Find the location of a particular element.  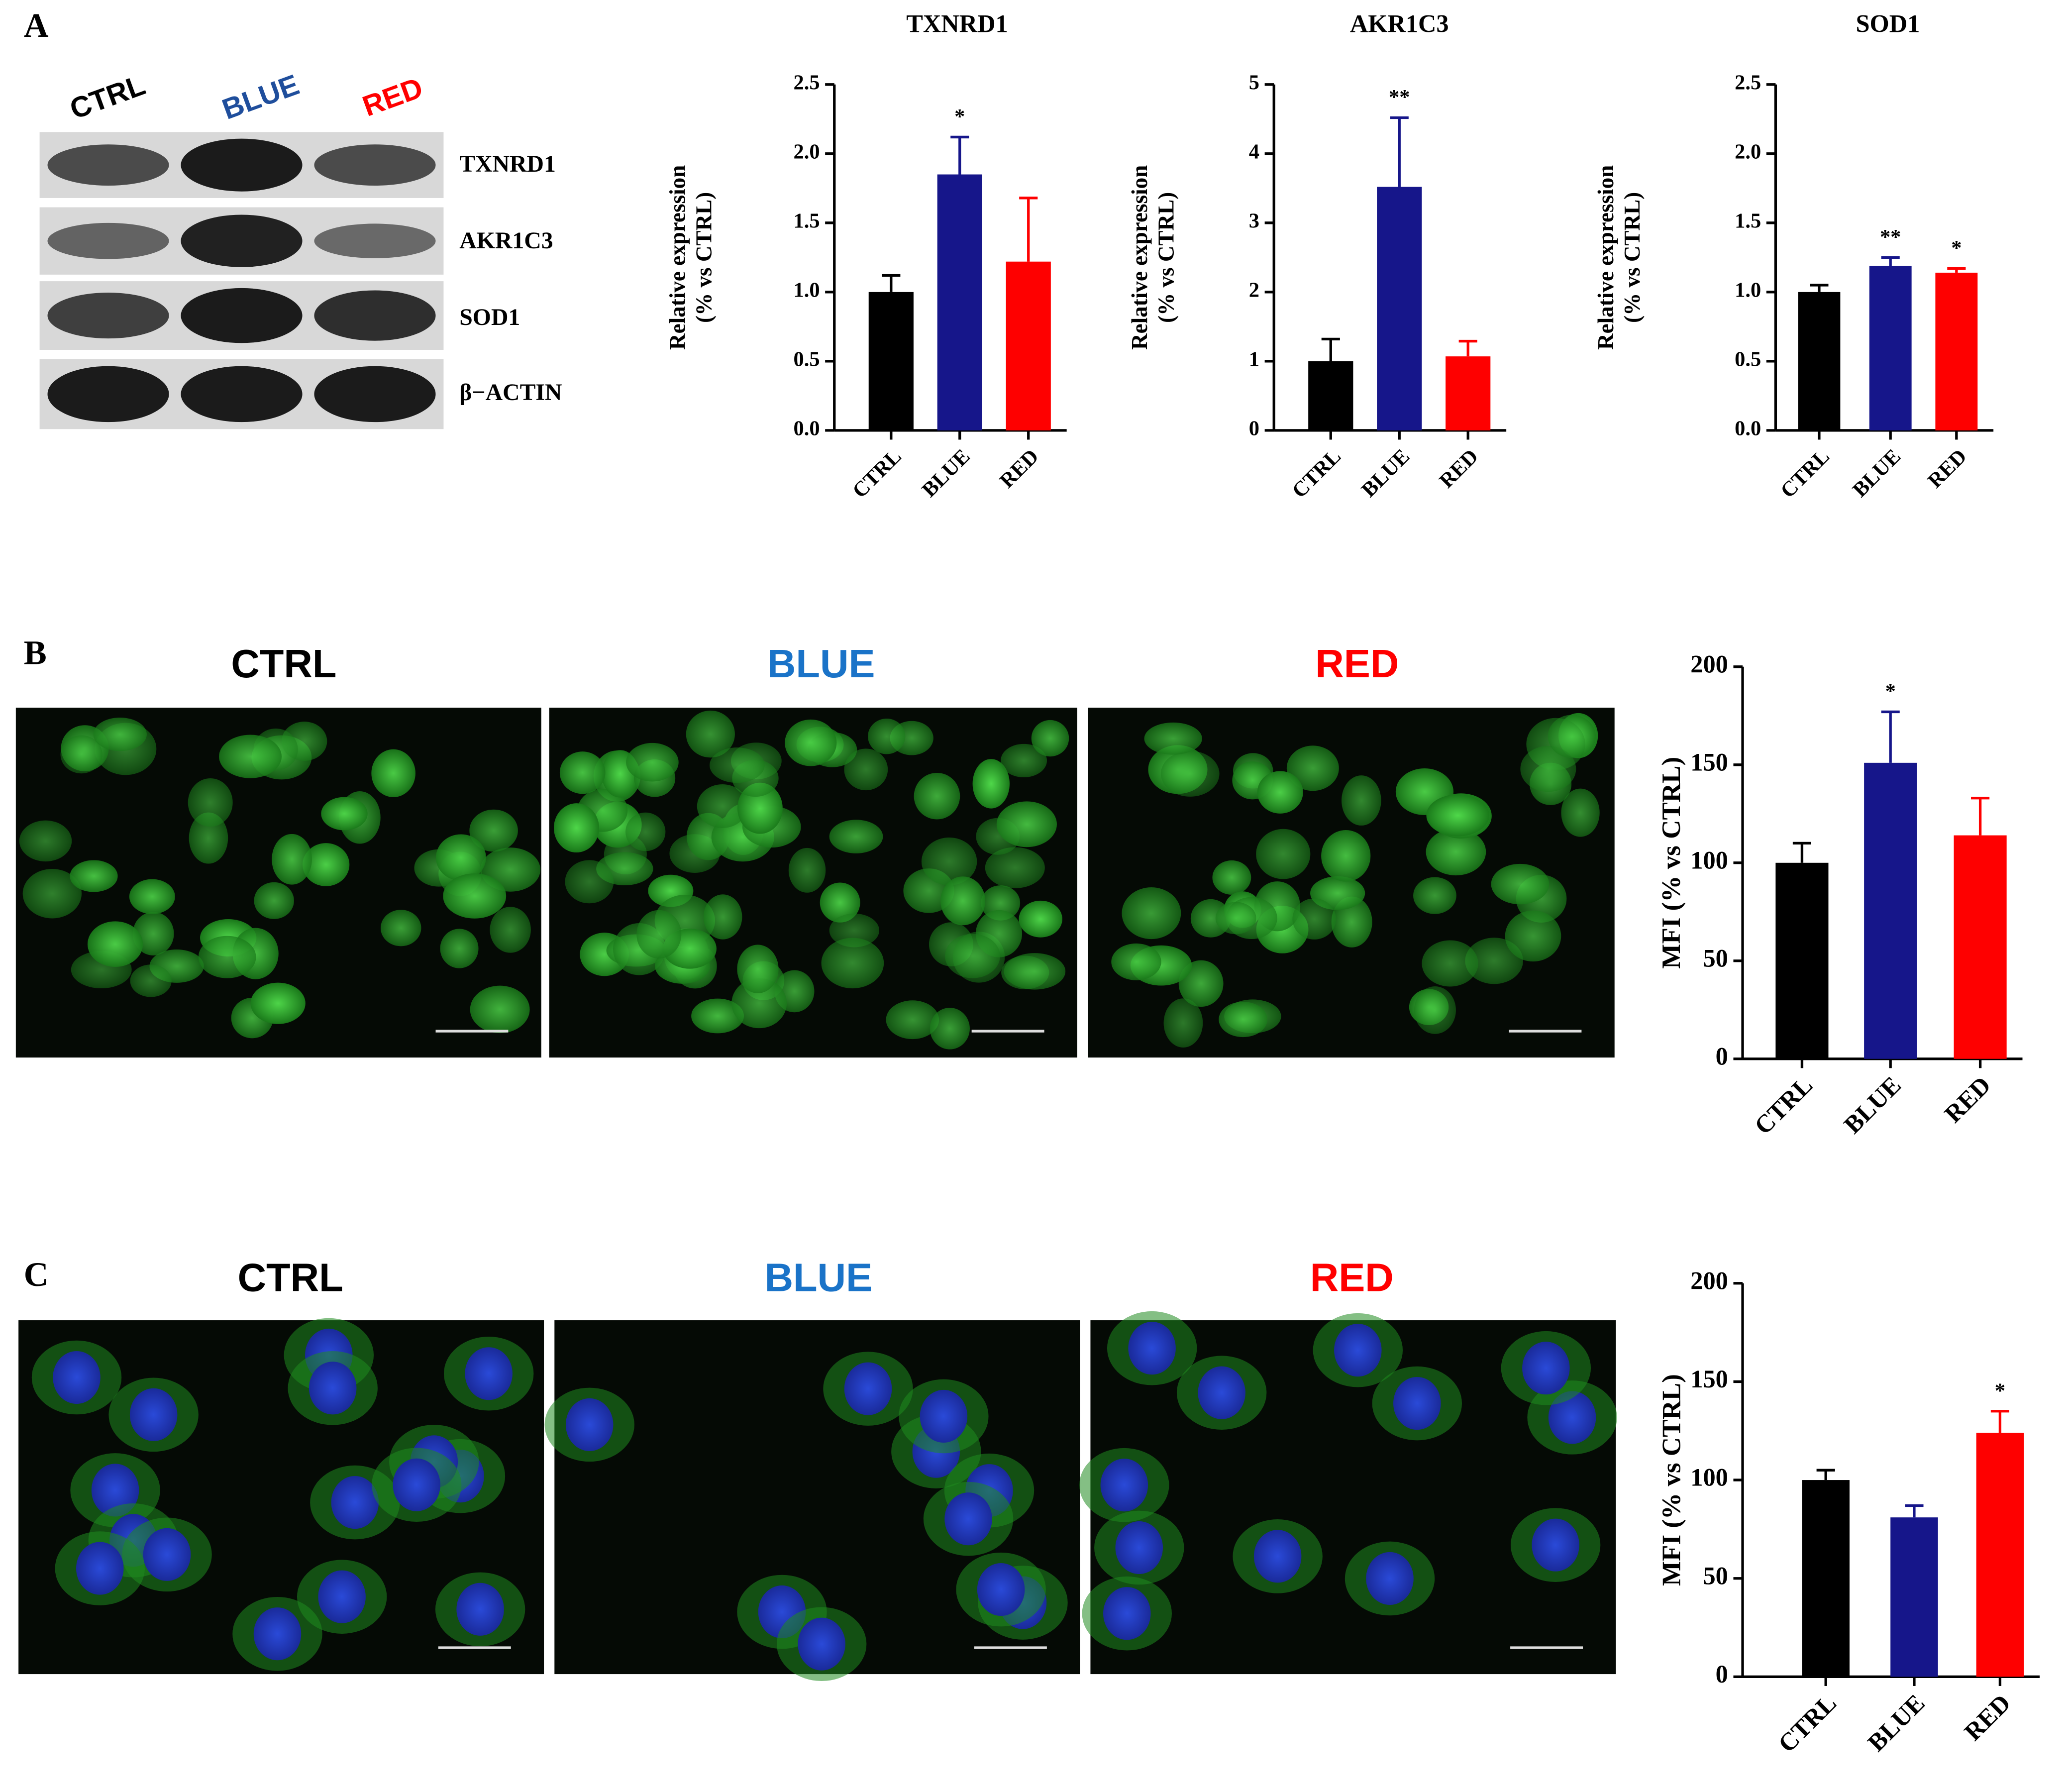

y-axis-label: Relative expression is located at coordinates (1605, 257).